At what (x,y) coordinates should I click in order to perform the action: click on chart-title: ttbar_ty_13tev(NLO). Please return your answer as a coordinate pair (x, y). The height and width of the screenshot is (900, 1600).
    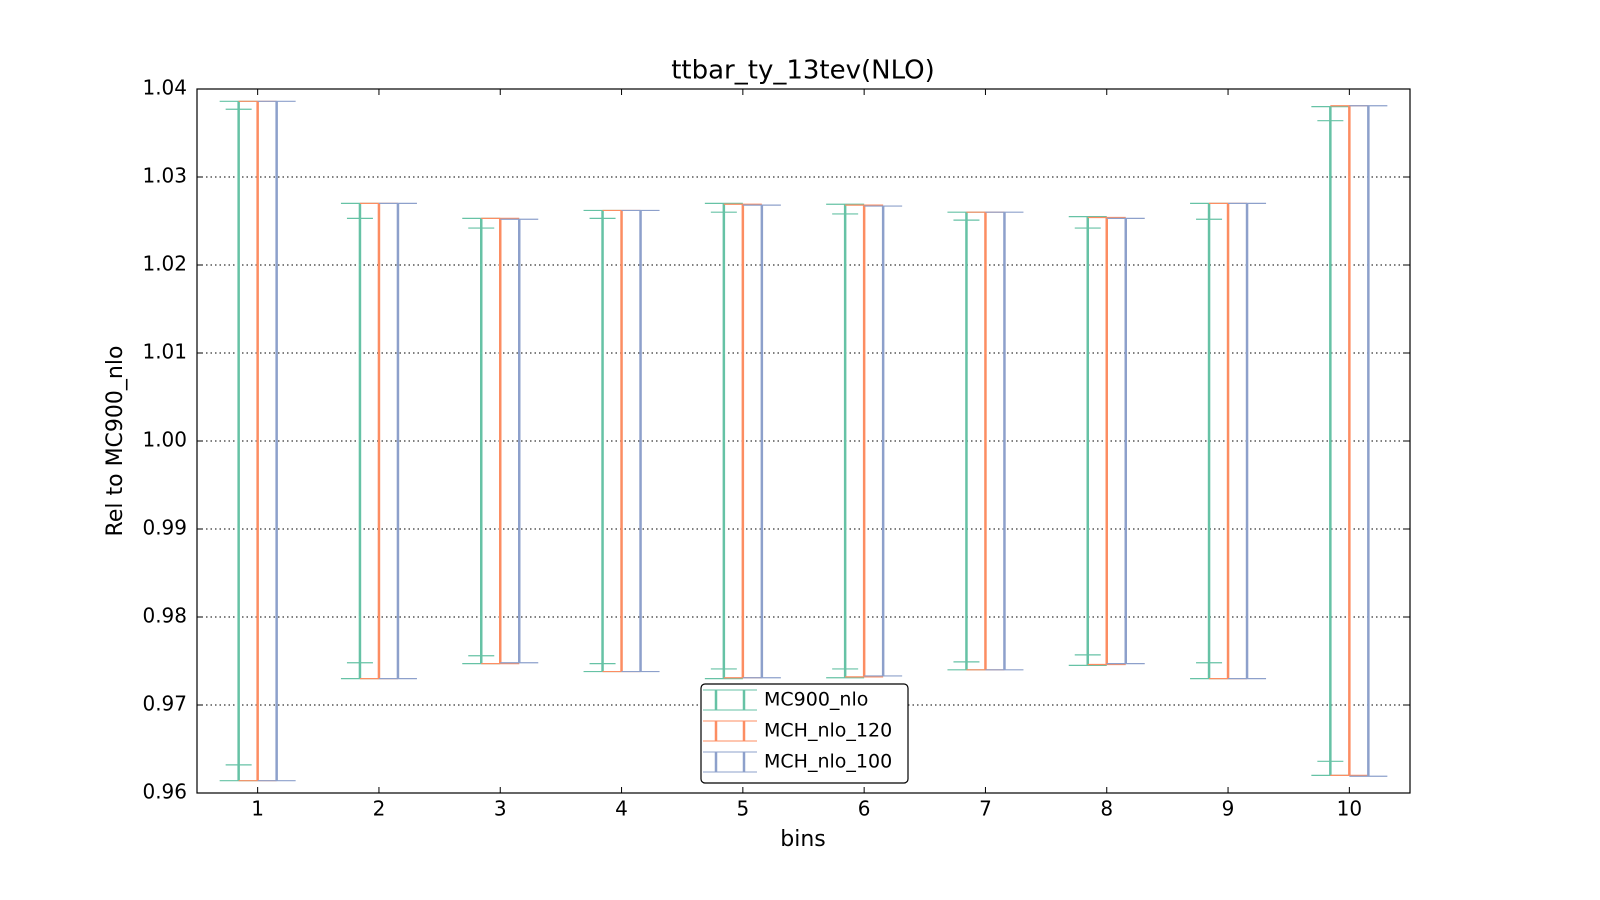
    Looking at the image, I should click on (803, 71).